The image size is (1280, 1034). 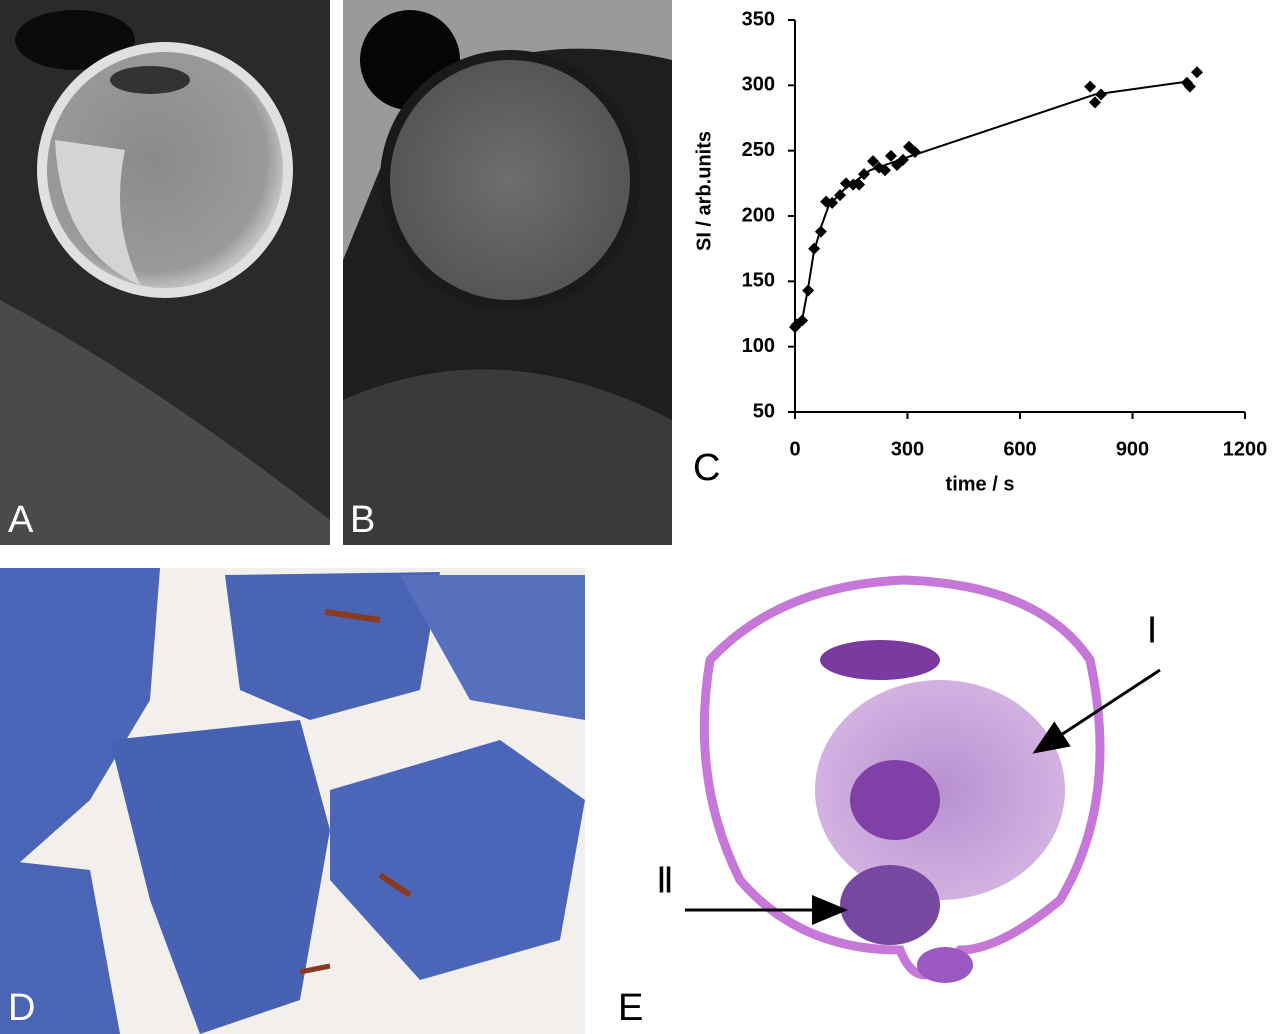 I want to click on x-tick-label: 0, so click(x=794, y=449).